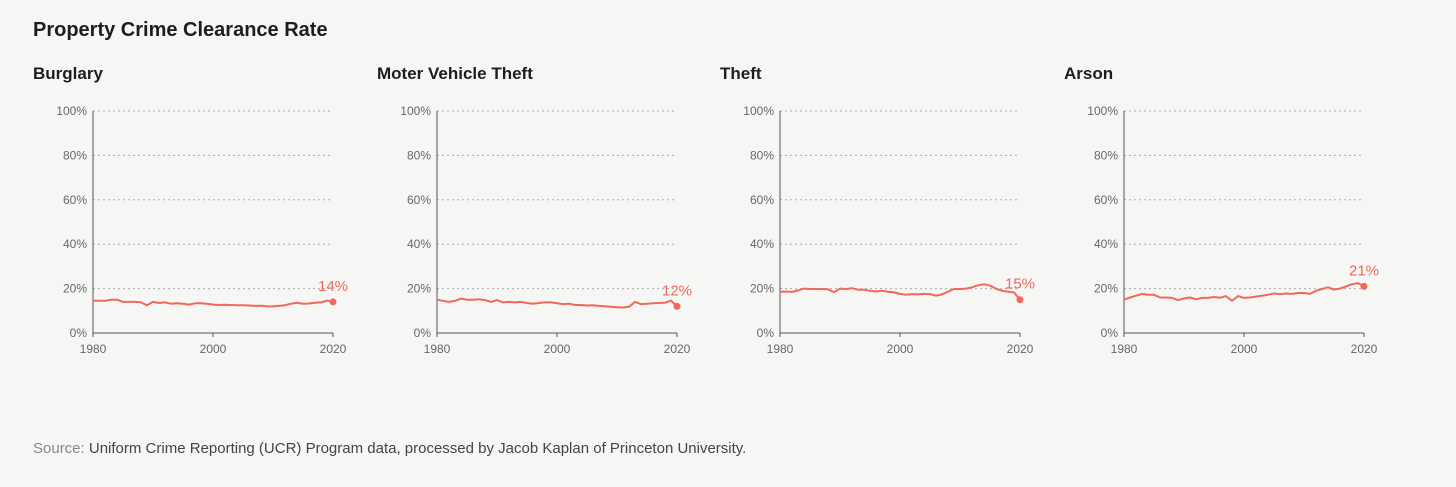 This screenshot has height=487, width=1456. What do you see at coordinates (677, 290) in the screenshot?
I see `end-value-label: 12%` at bounding box center [677, 290].